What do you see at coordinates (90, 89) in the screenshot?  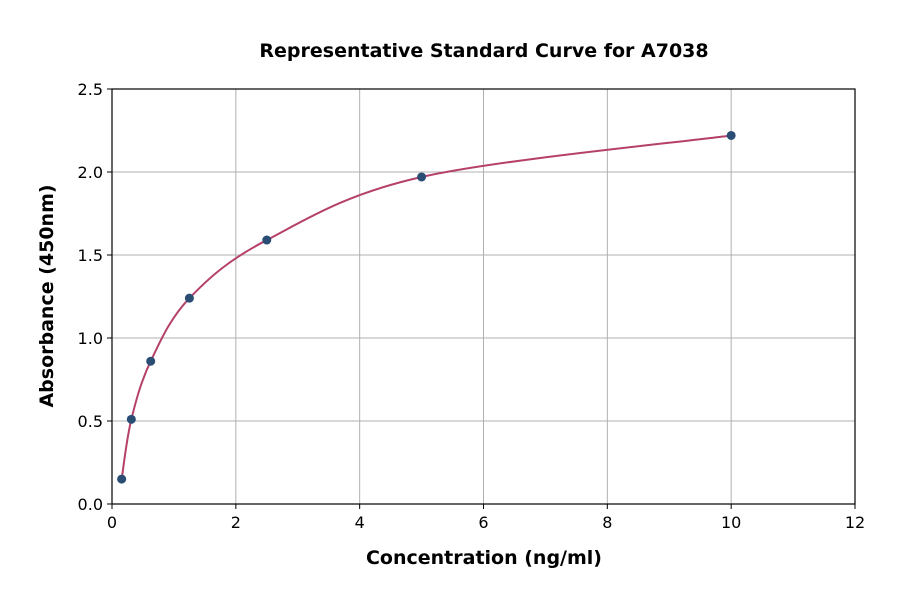 I see `y-tick-label: 2.5` at bounding box center [90, 89].